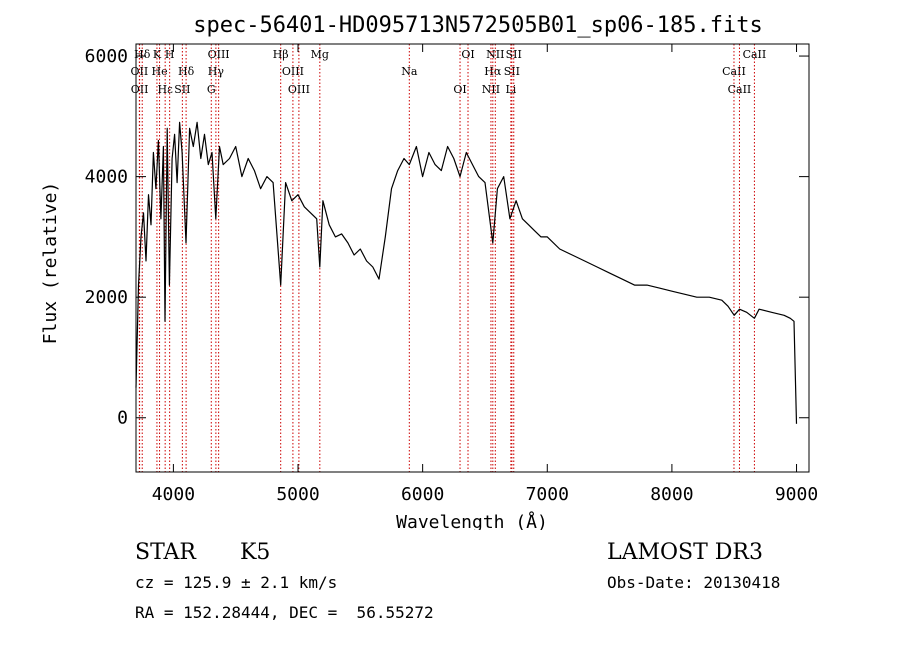  What do you see at coordinates (236, 582) in the screenshot?
I see `redshift-readout: cz = 125.9 ± 2.1 km/s` at bounding box center [236, 582].